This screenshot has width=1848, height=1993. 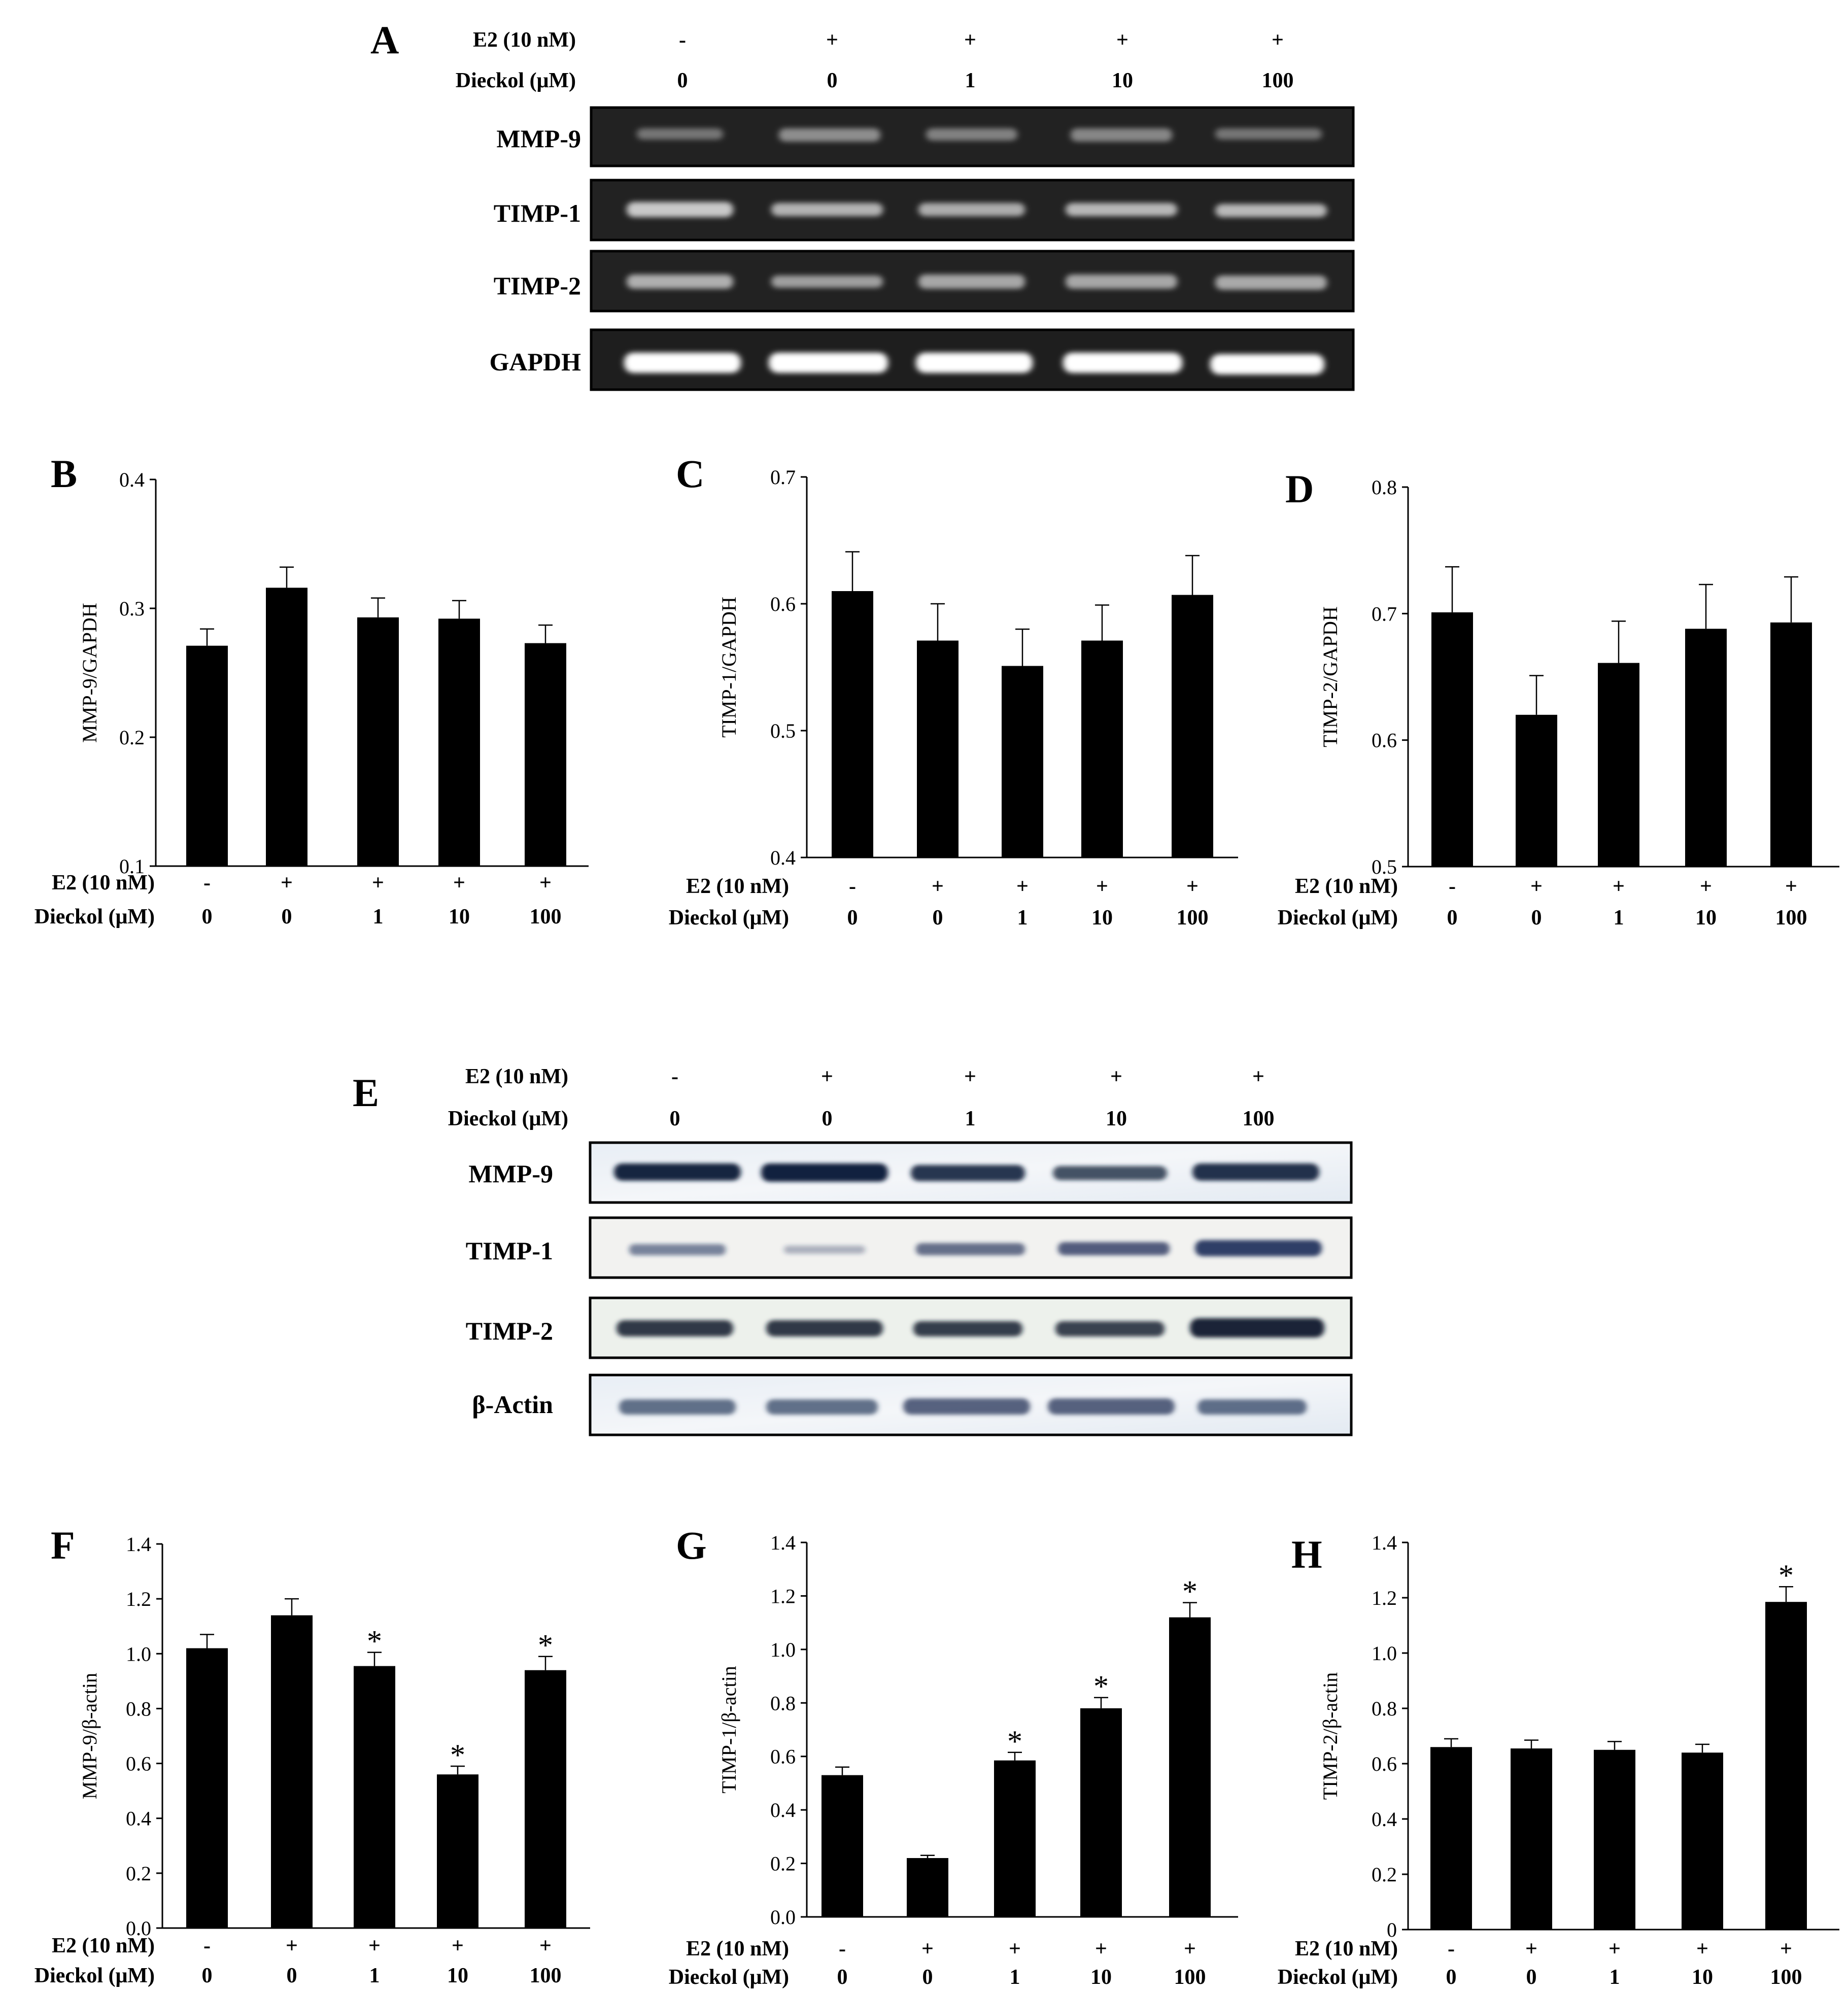 I want to click on gel-e-dieckol-value: 1, so click(x=970, y=1118).